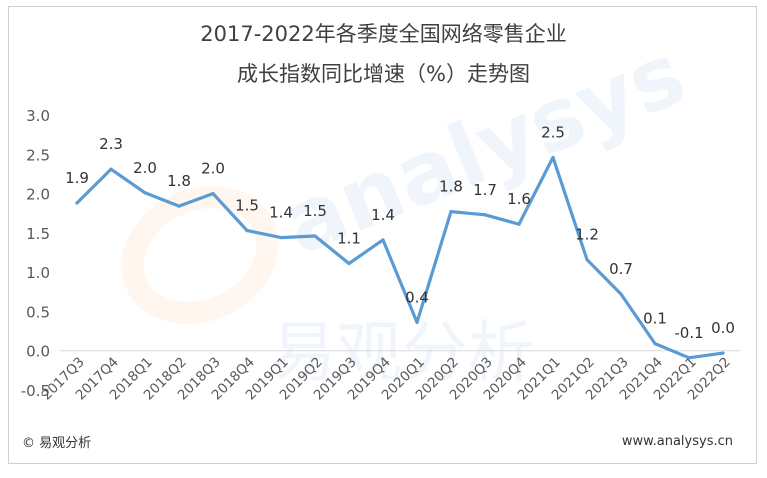 The height and width of the screenshot is (478, 767). Describe the element at coordinates (38, 234) in the screenshot. I see `y-tick-label: 1.5` at that location.